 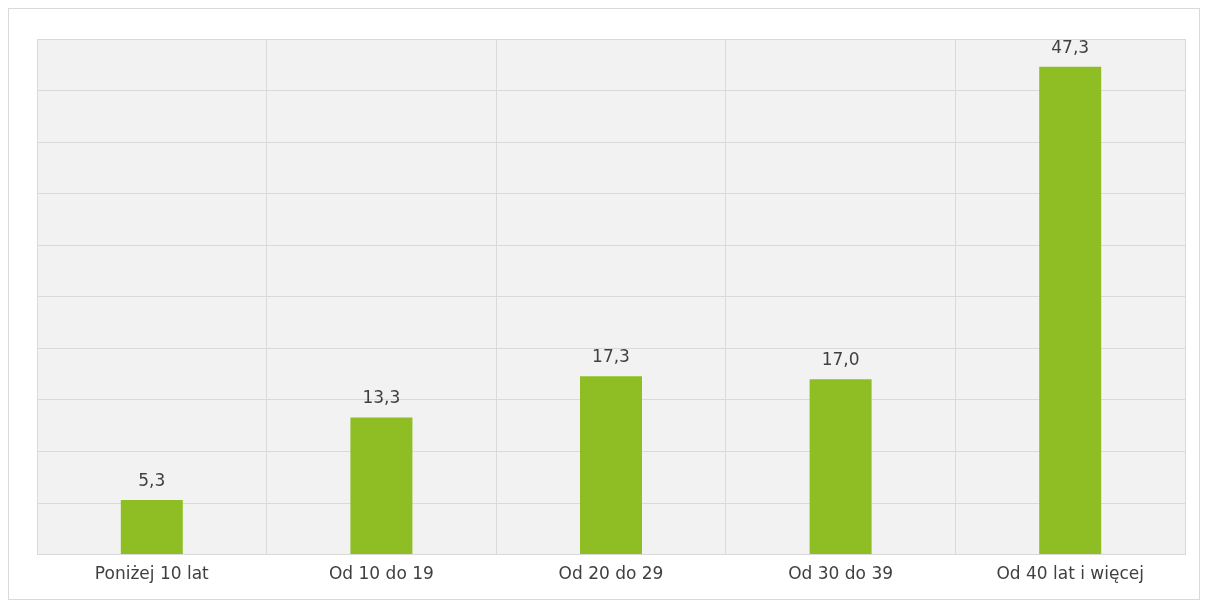 What do you see at coordinates (381, 397) in the screenshot?
I see `data-label: 13,3` at bounding box center [381, 397].